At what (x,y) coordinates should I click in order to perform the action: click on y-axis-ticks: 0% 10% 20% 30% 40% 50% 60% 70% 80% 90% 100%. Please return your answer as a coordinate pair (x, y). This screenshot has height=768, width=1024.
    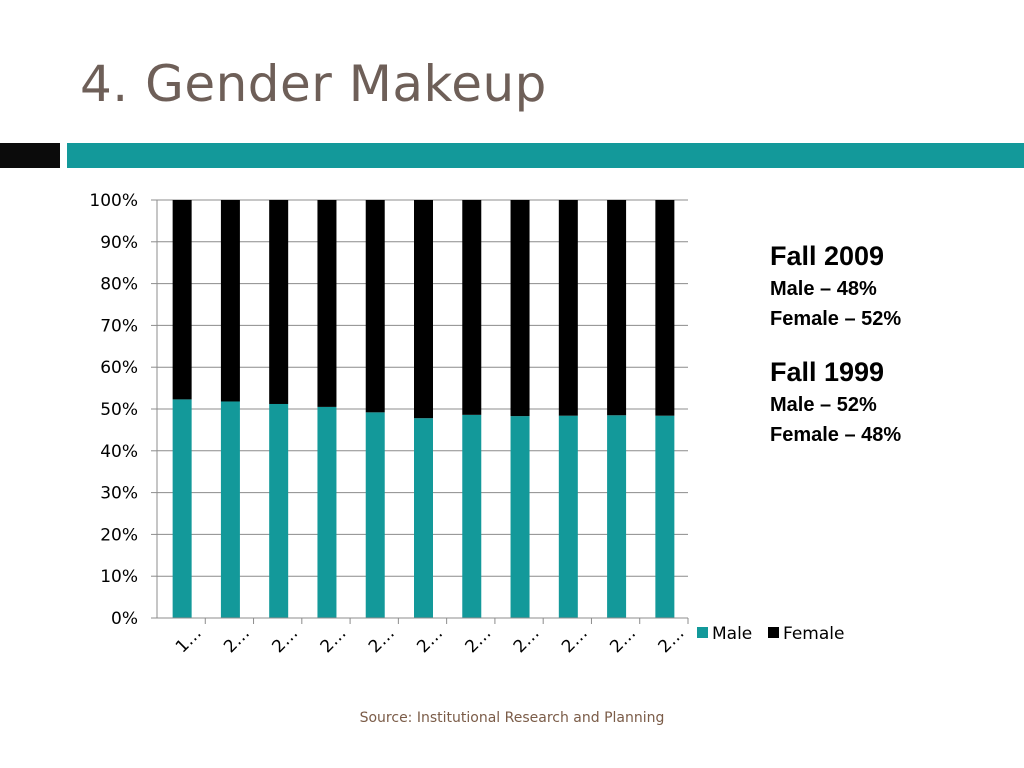
    Looking at the image, I should click on (113, 410).